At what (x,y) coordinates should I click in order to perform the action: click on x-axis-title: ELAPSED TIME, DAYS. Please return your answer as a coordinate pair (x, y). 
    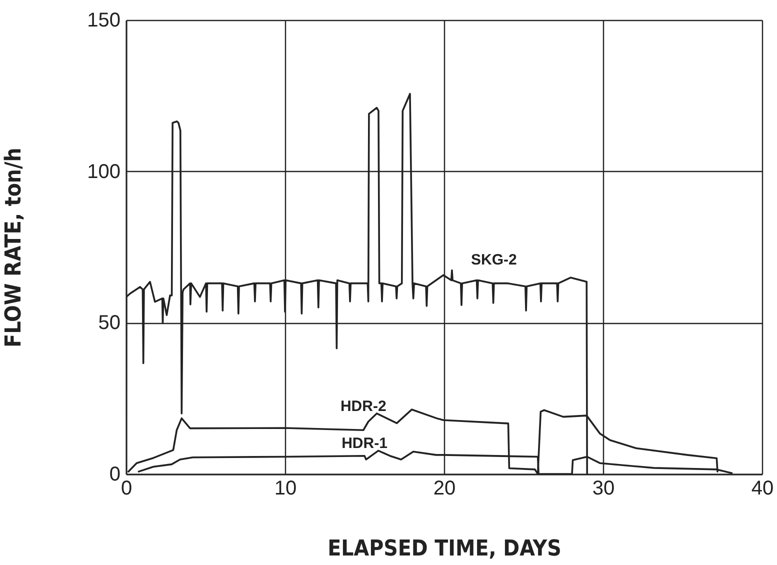
    Looking at the image, I should click on (445, 549).